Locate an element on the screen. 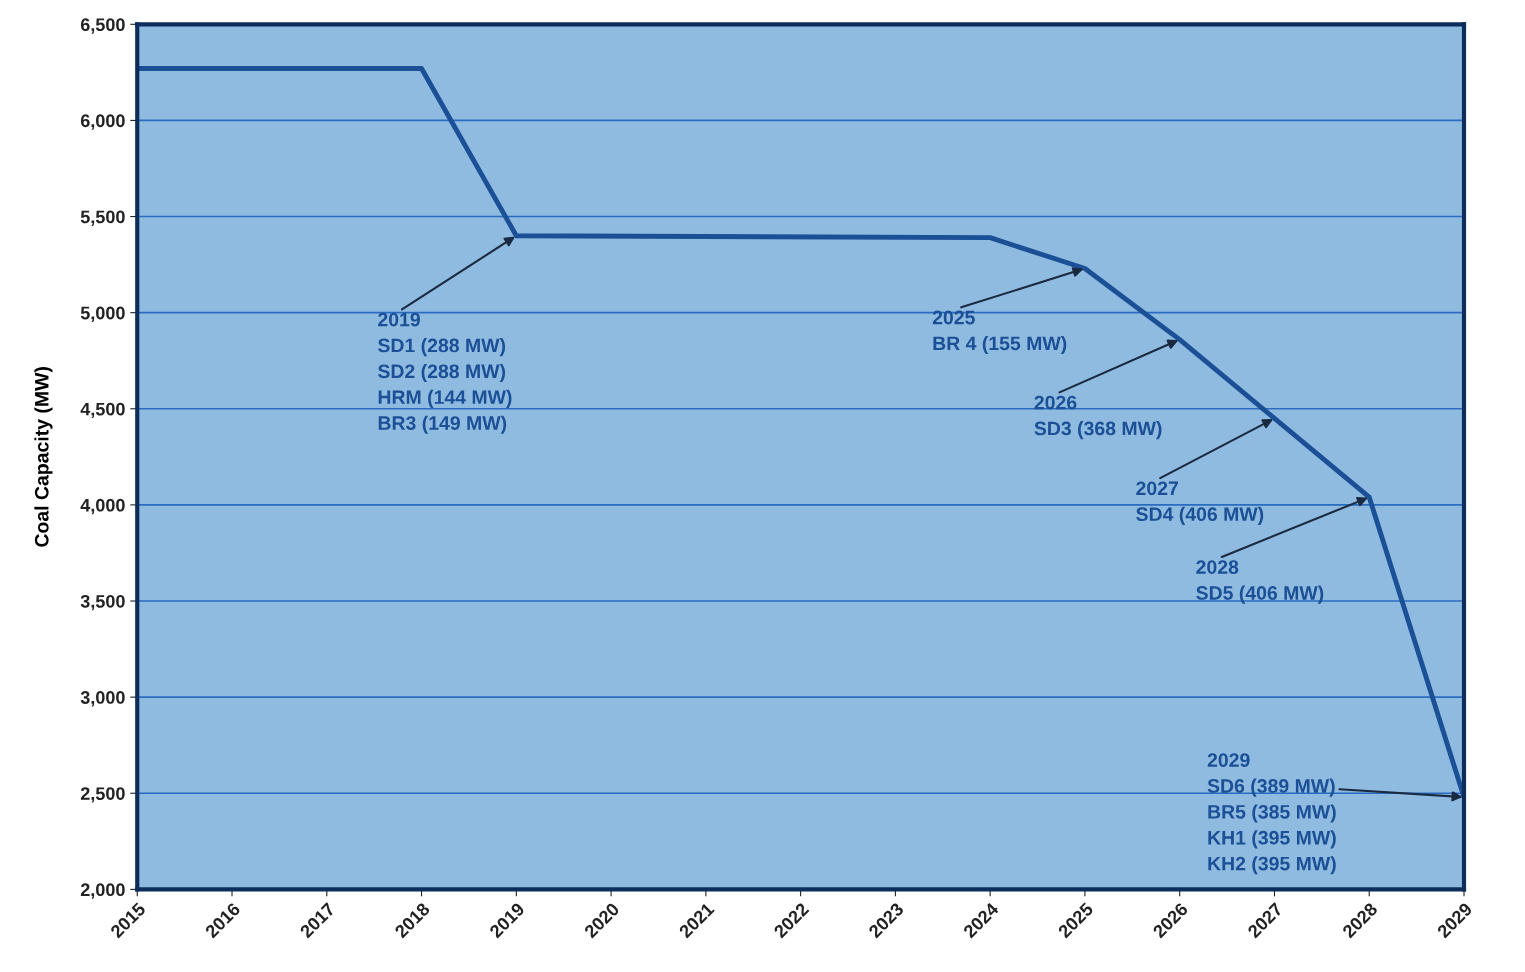  y-tick-label: 6,500 is located at coordinates (102, 26).